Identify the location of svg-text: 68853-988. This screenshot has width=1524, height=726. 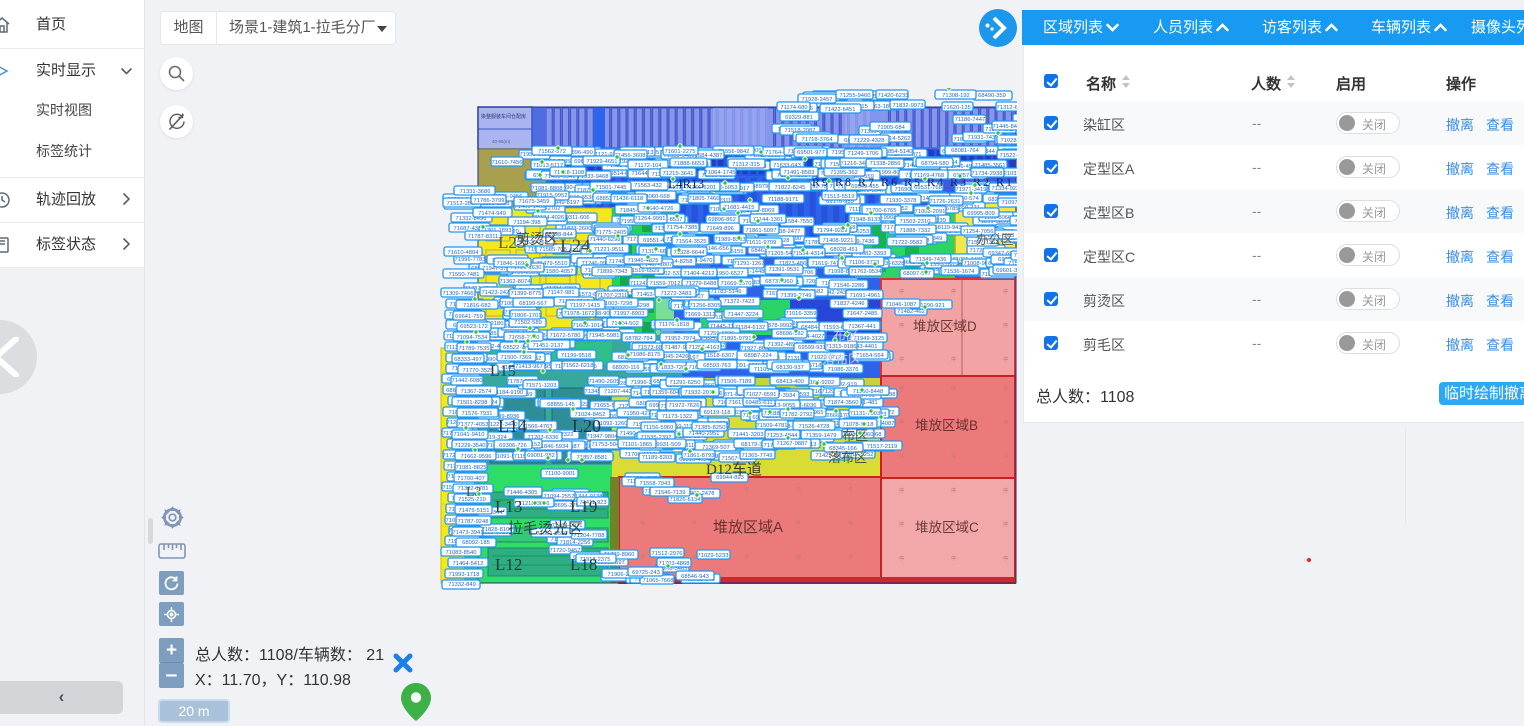
(610, 199).